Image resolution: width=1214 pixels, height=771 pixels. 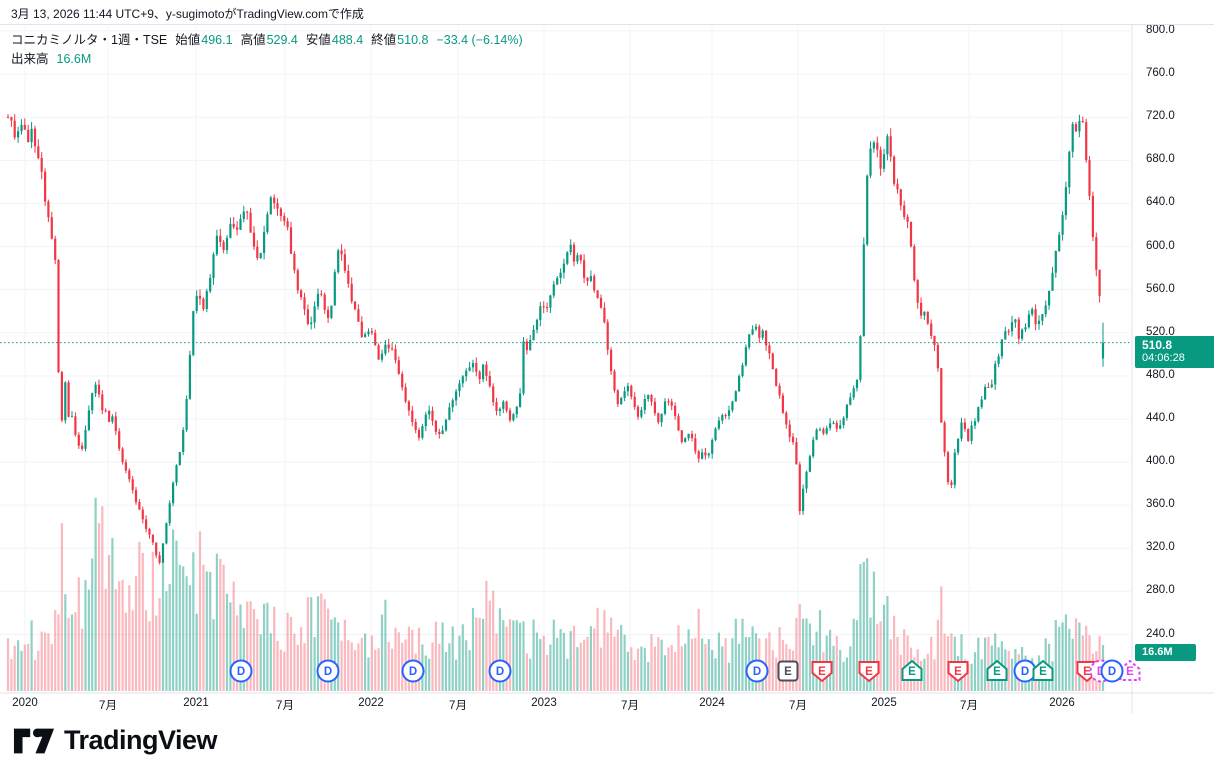 I want to click on price-axis-label: 240.0, so click(x=1160, y=633).